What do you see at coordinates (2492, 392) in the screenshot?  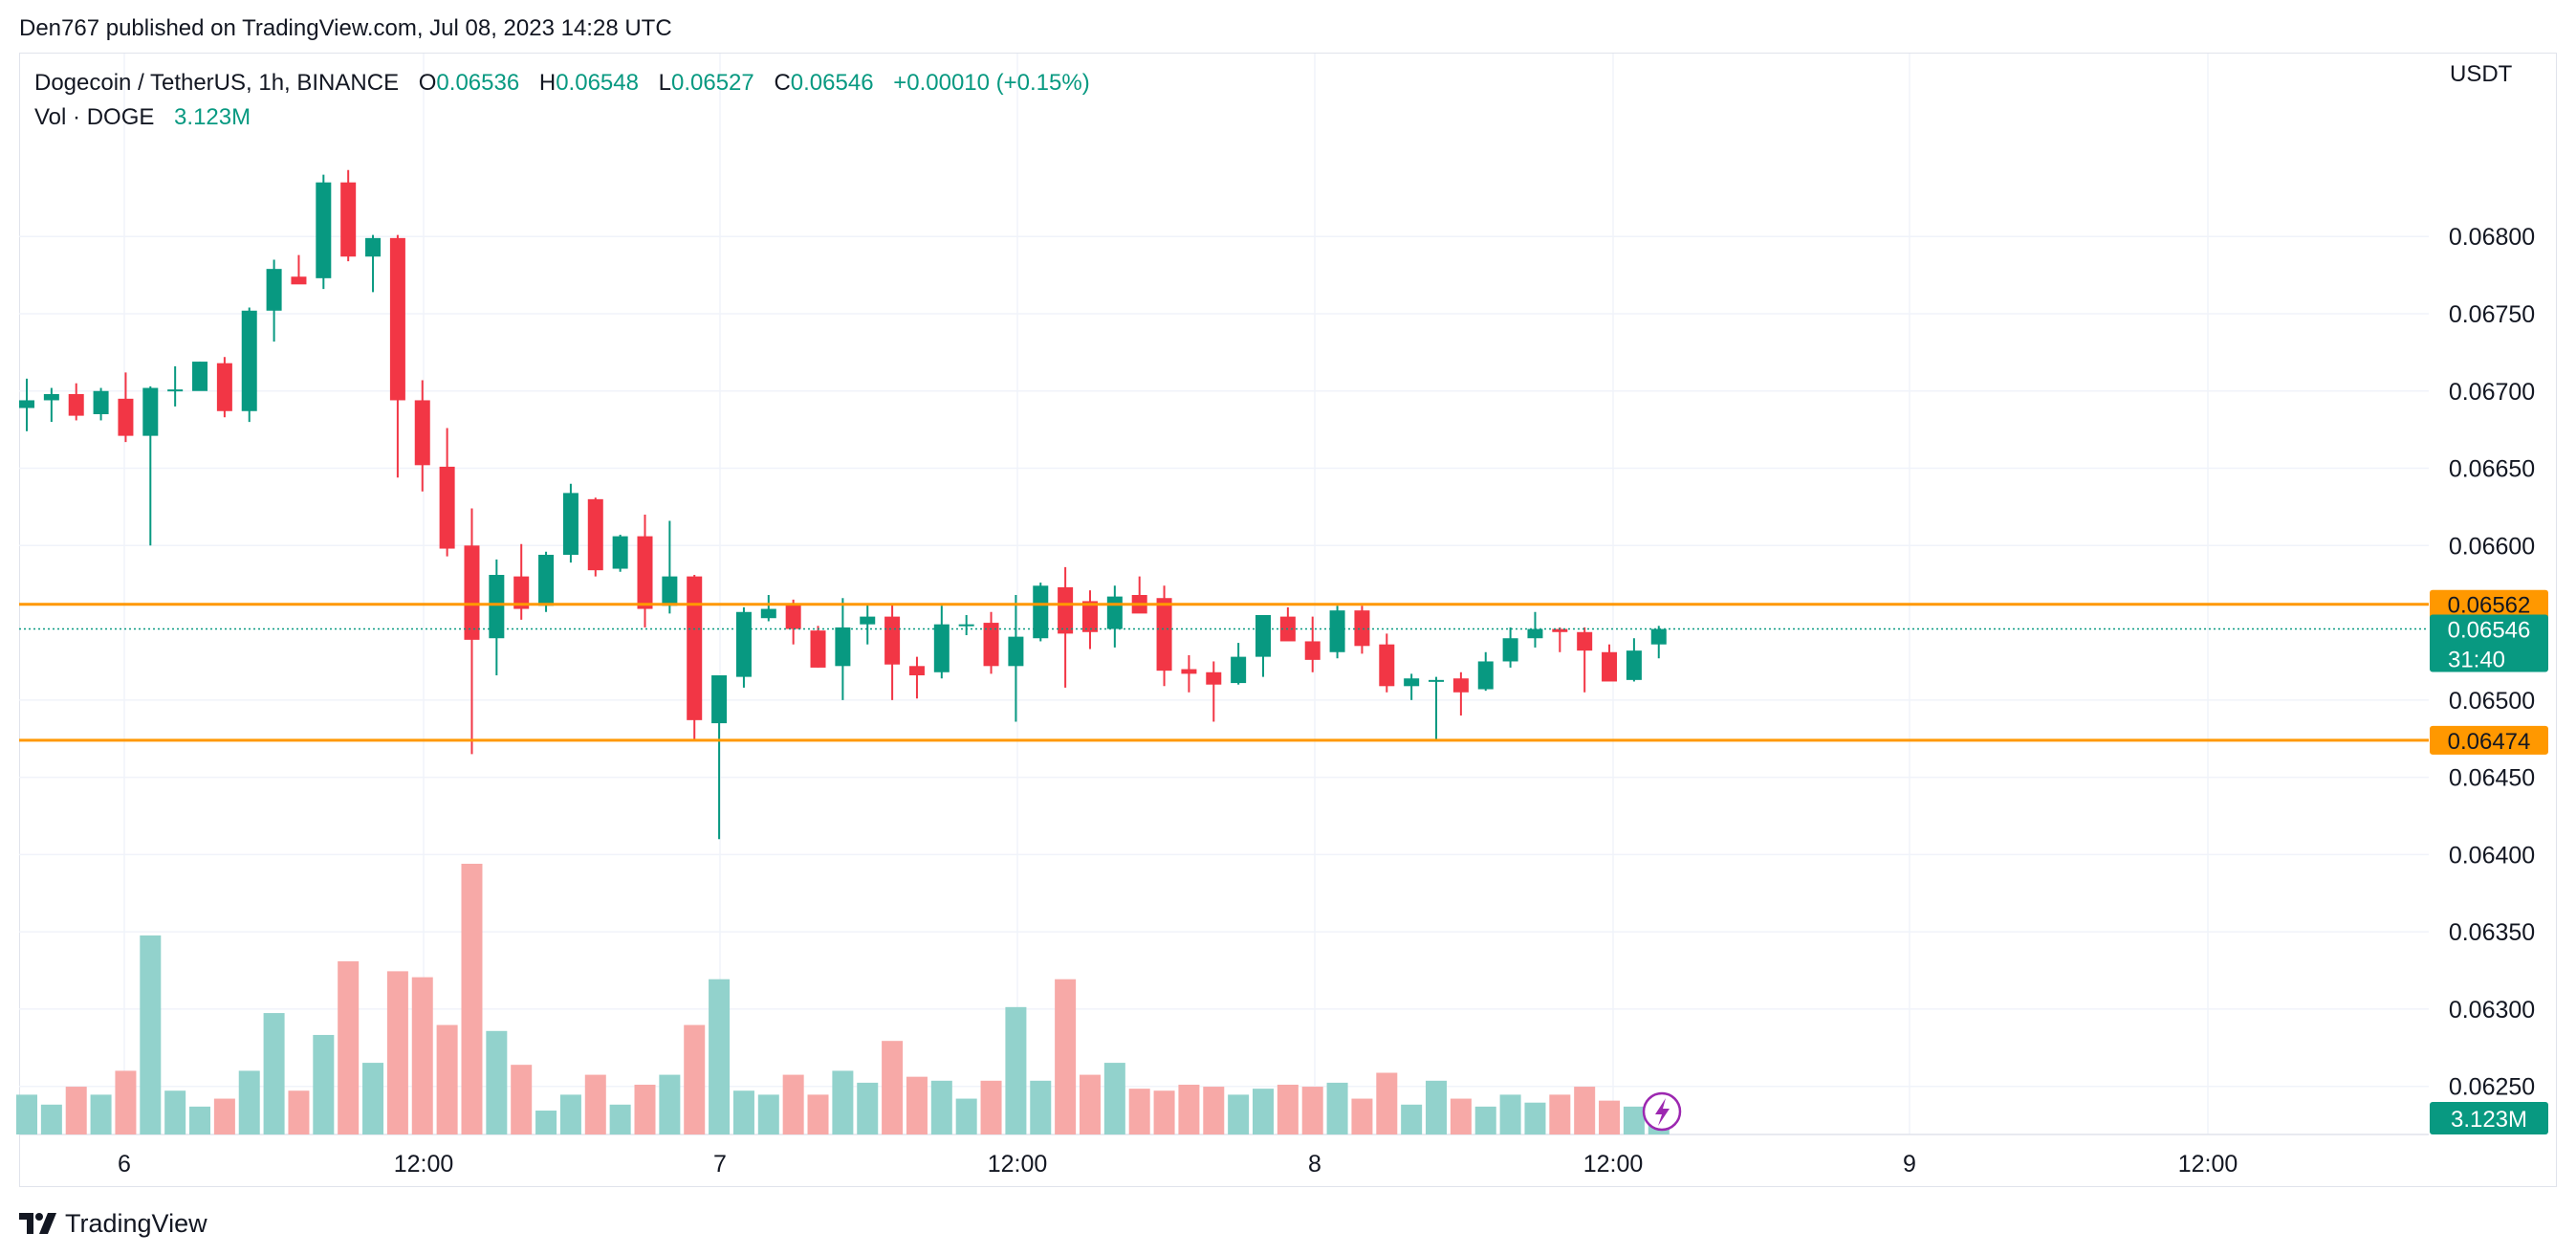 I see `price-tick-label: 0.06700` at bounding box center [2492, 392].